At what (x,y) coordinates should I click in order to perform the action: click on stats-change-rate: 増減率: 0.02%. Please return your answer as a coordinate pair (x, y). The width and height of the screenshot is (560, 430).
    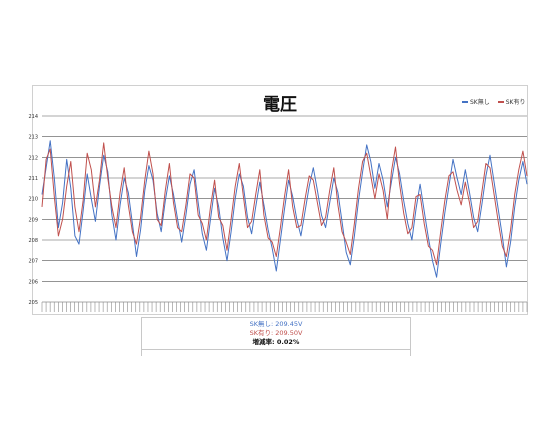
    Looking at the image, I should click on (276, 342).